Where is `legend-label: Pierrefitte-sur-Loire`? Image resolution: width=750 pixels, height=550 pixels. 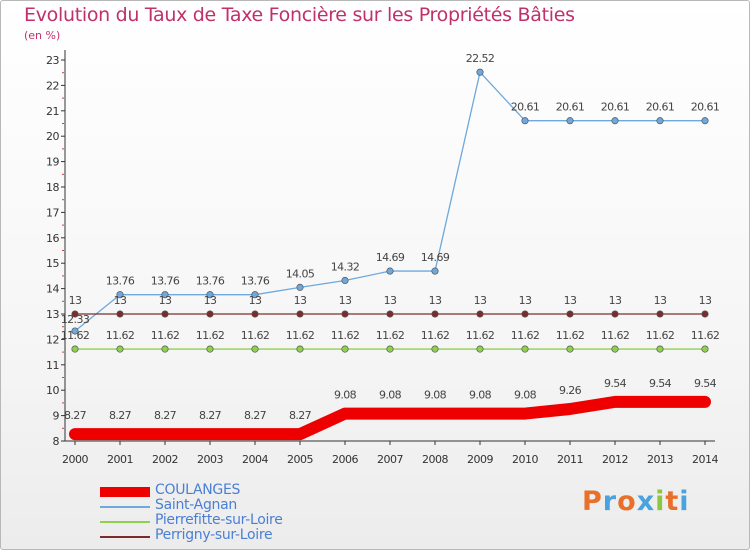
legend-label: Pierrefitte-sur-Loire is located at coordinates (219, 520).